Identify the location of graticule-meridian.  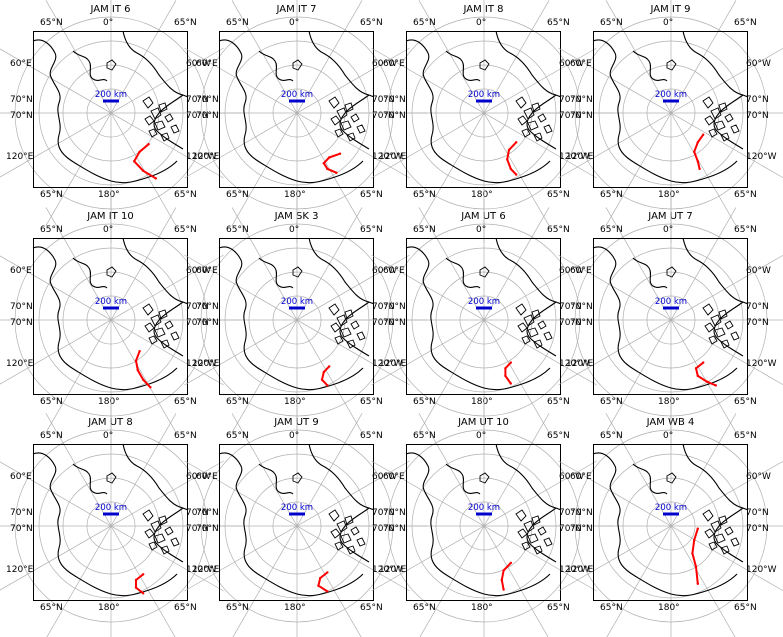
(670, 526).